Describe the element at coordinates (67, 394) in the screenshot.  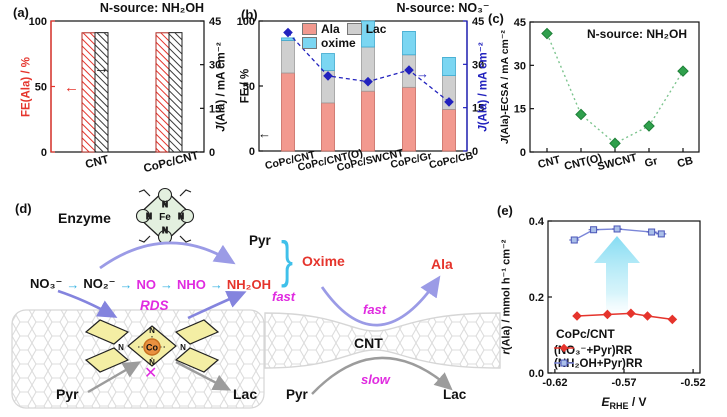
I see `pyr-left-label: Pyr` at that location.